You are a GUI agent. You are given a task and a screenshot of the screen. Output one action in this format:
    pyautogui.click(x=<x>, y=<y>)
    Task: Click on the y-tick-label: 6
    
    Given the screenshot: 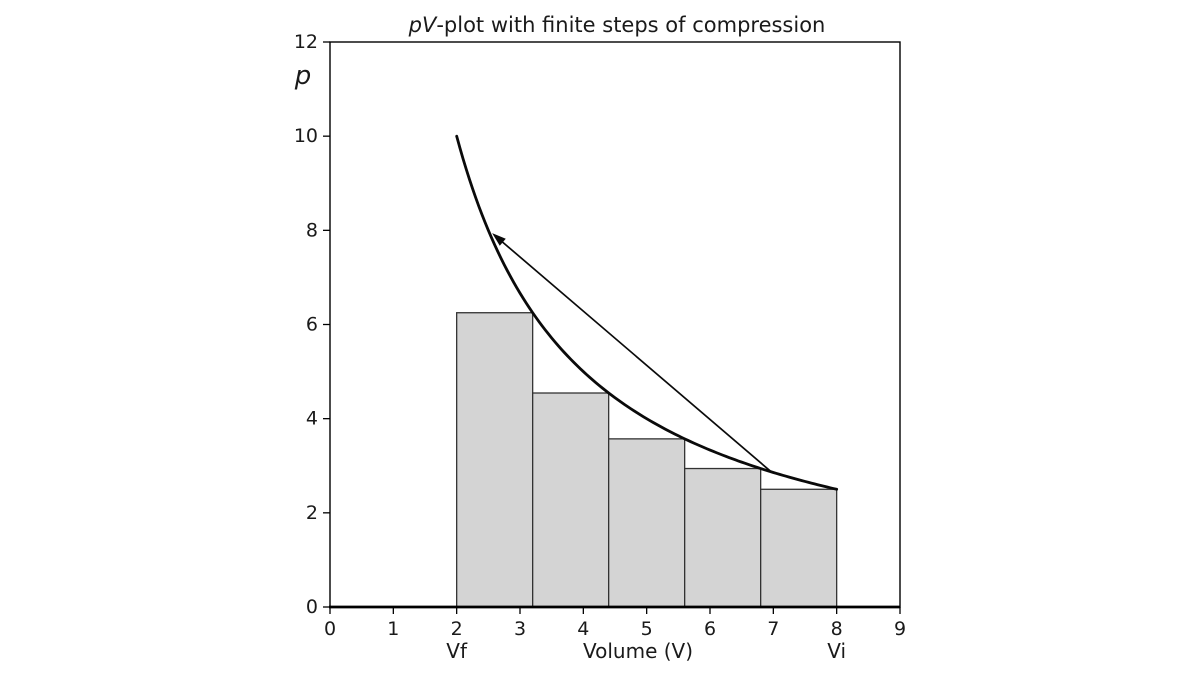 What is the action you would take?
    pyautogui.click(x=312, y=325)
    